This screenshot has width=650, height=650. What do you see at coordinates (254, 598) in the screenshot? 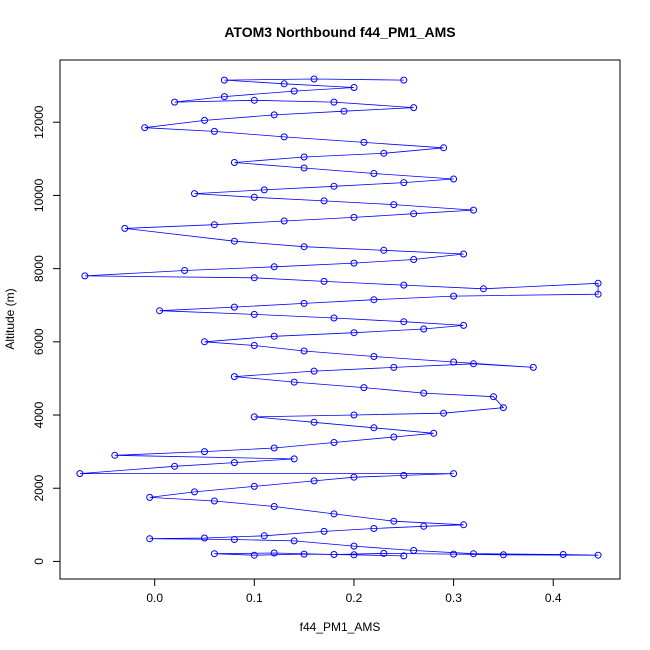
I see `x-tick-label: 0.1` at bounding box center [254, 598].